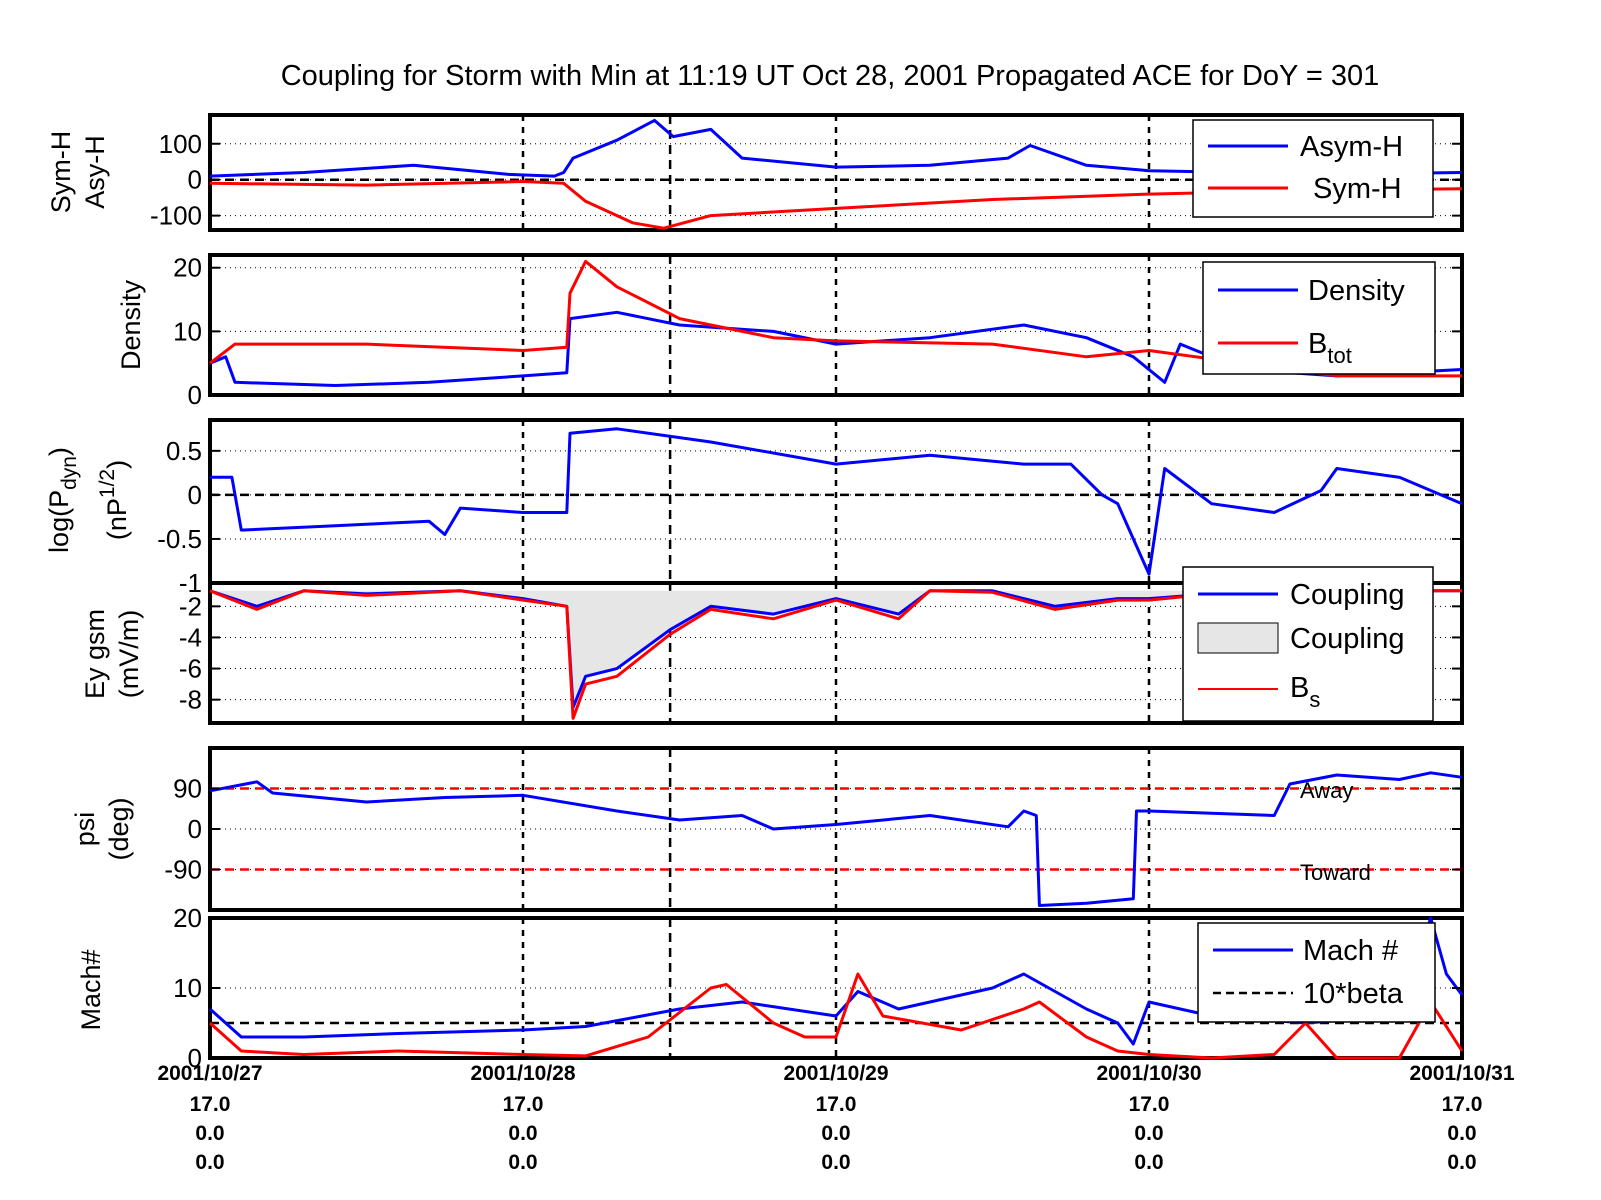 The image size is (1601, 1200). Describe the element at coordinates (117, 464) in the screenshot. I see `pdyn-unit-close: )` at that location.